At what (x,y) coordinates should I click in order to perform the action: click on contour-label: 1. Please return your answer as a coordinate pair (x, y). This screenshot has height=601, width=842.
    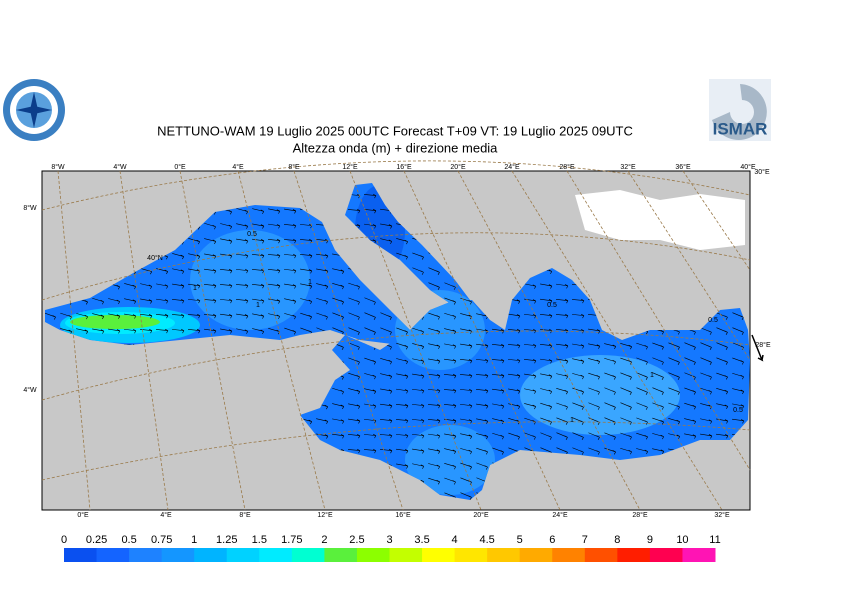
    Looking at the image, I should click on (652, 375).